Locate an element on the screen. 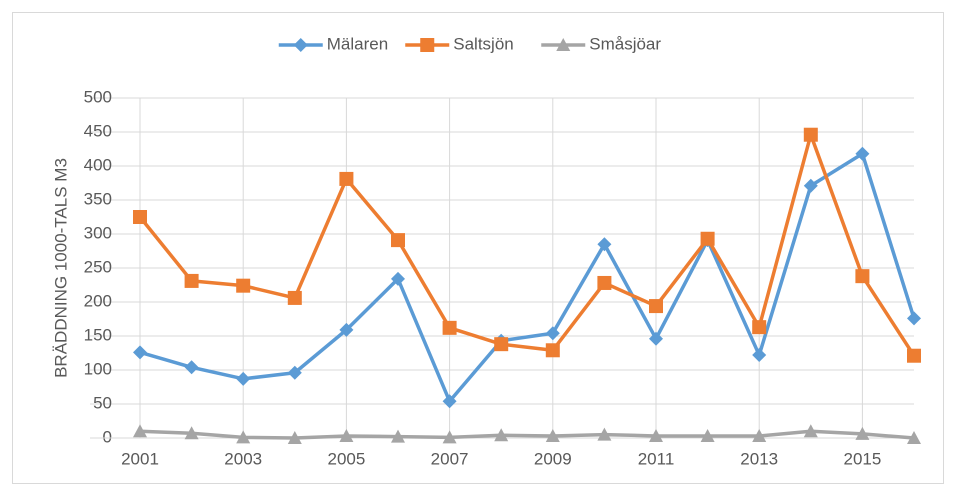  y-tick-label: 300 is located at coordinates (98, 232).